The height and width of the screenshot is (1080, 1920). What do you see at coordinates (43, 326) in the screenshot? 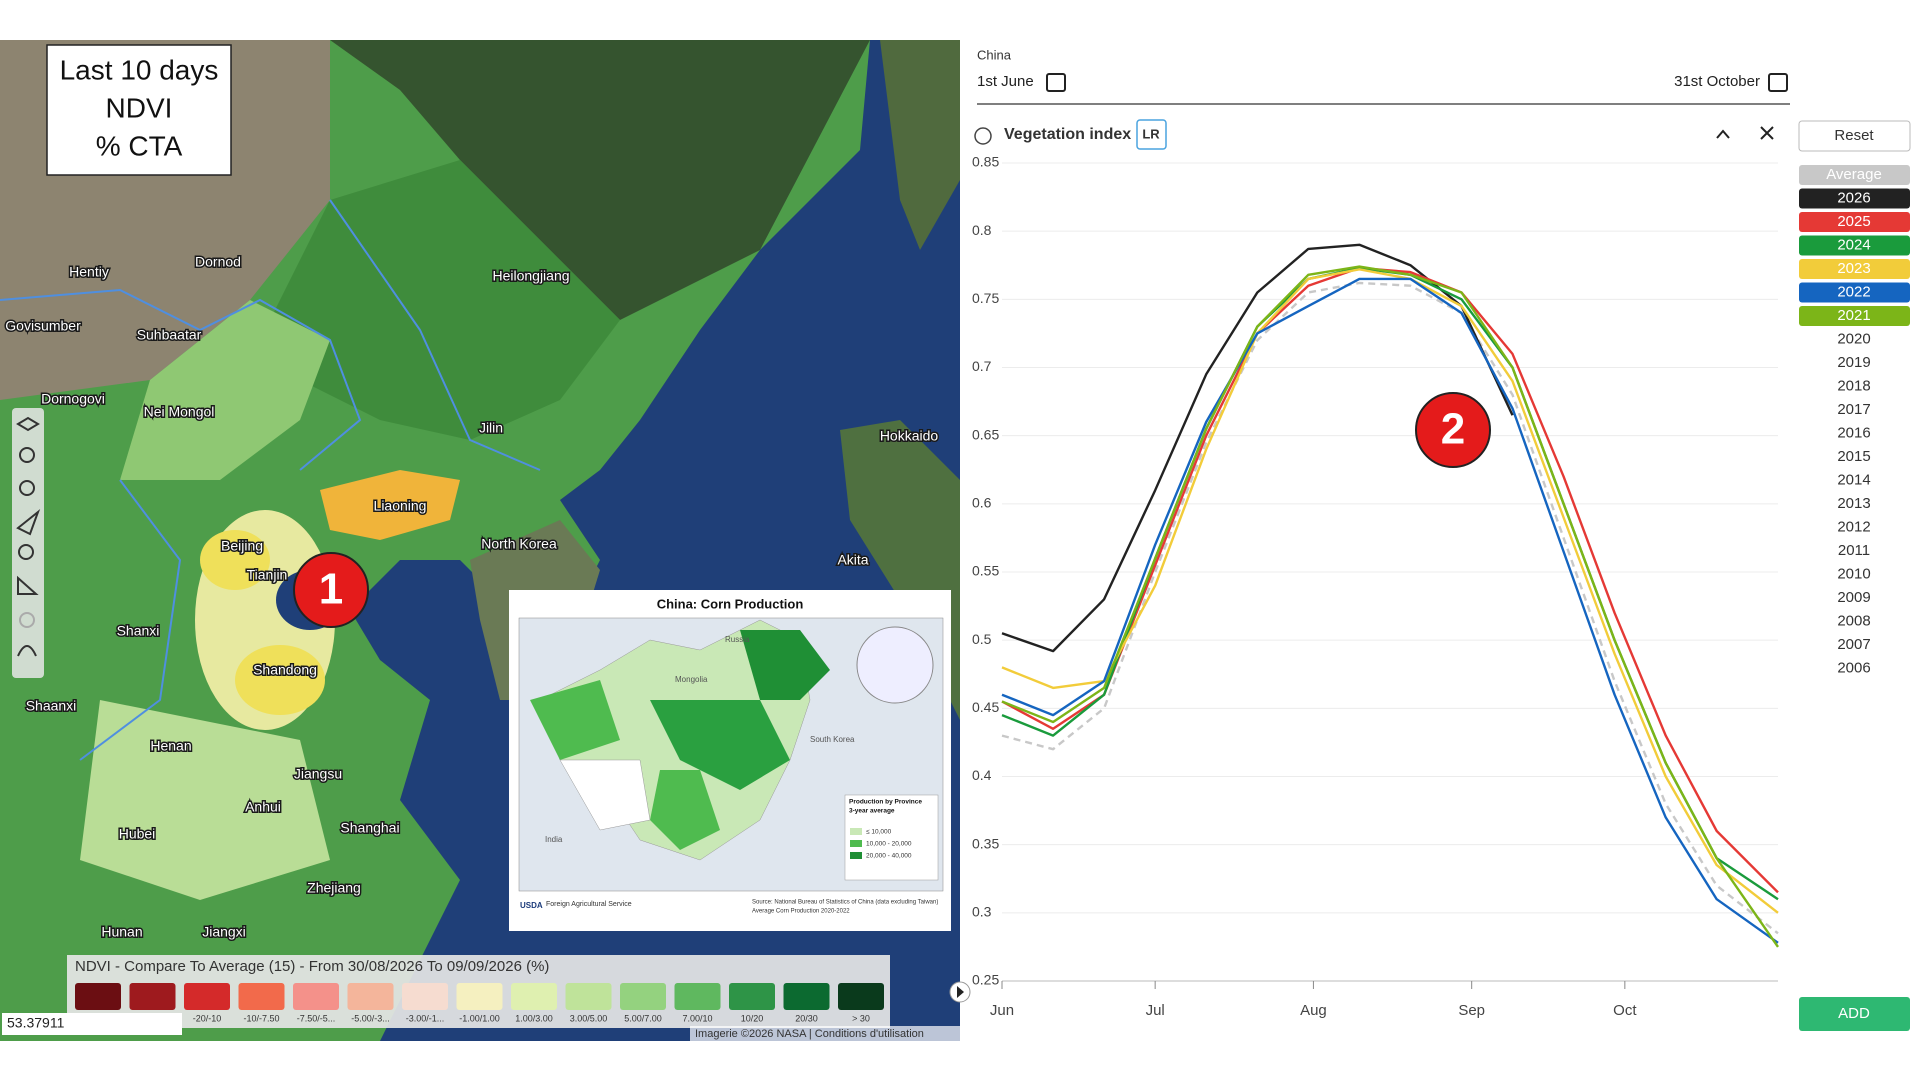
I see `map-label: Govisumber` at bounding box center [43, 326].